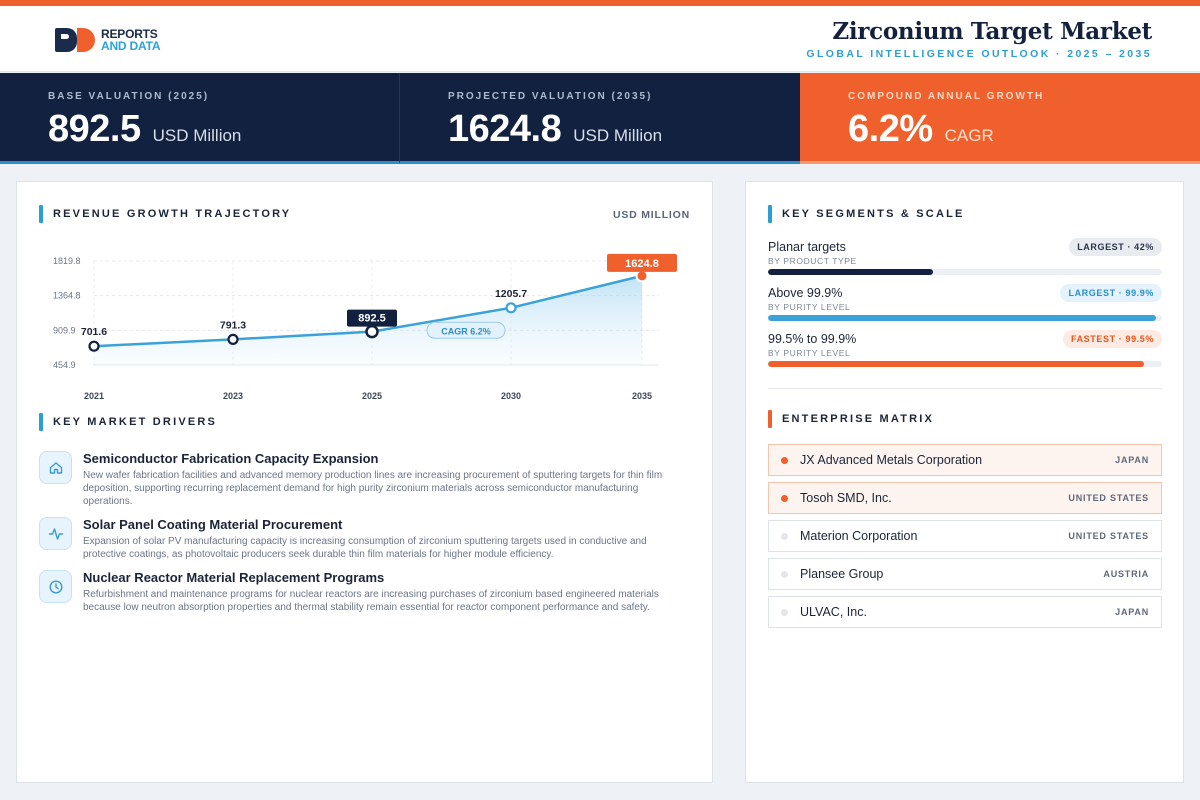 The height and width of the screenshot is (800, 1200). What do you see at coordinates (128, 422) in the screenshot?
I see `drivers-section-title: KEY MARKET DRIVERS` at bounding box center [128, 422].